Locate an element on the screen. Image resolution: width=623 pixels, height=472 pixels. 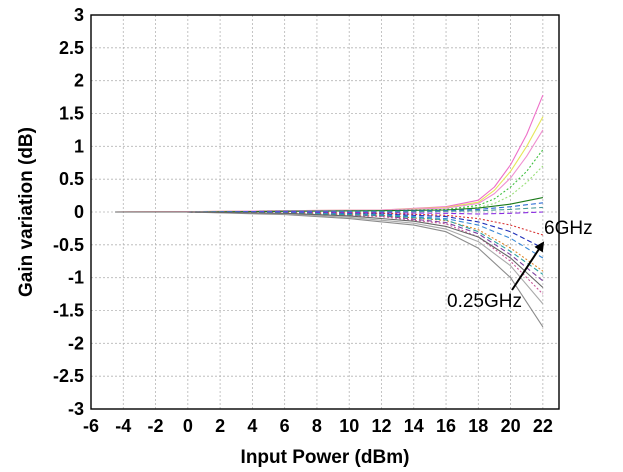
y-tick-label: -3 is located at coordinates (76, 409).